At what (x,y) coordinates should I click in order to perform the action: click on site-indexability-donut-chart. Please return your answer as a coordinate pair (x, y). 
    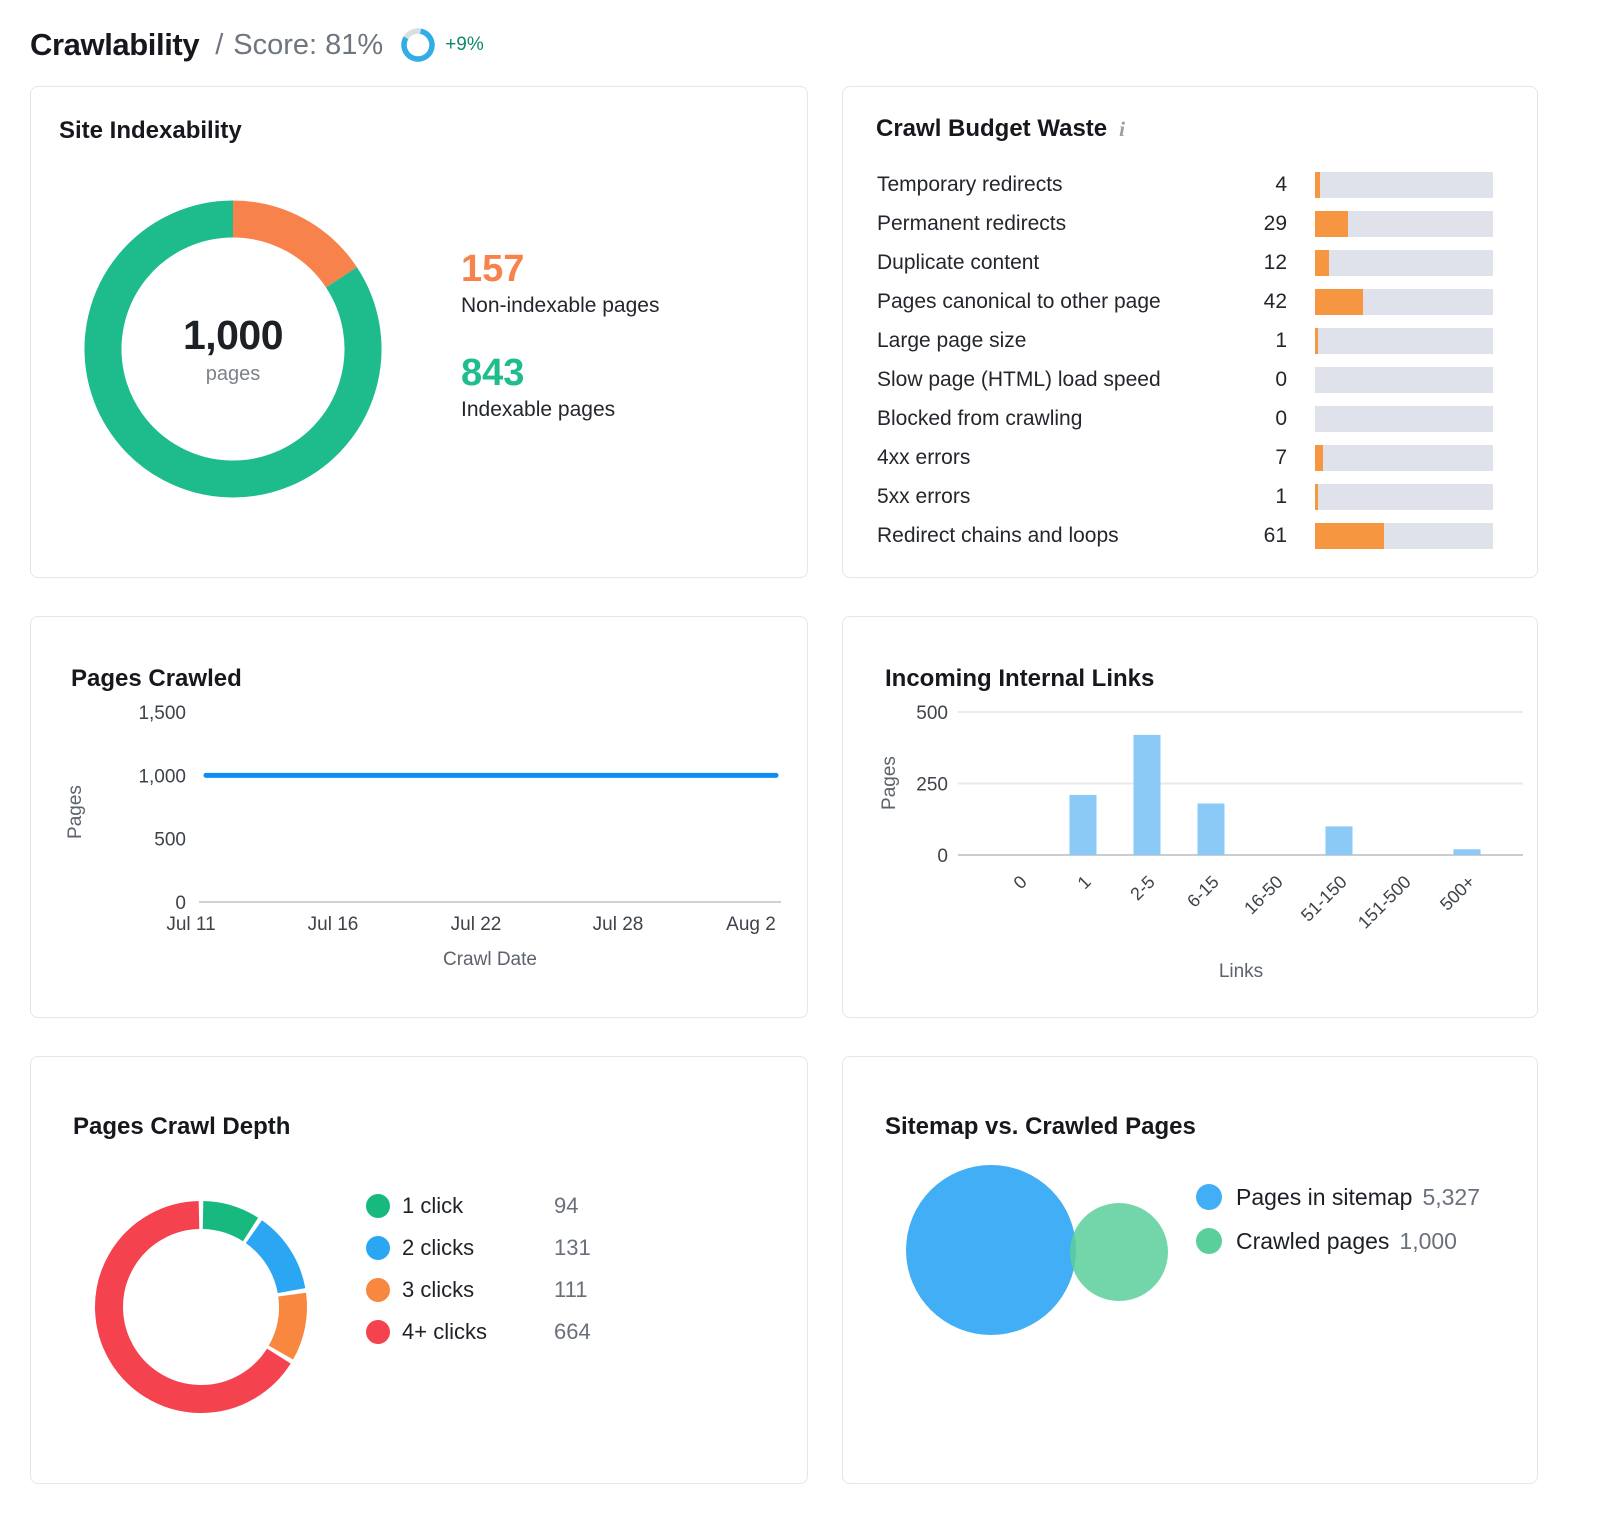
    Looking at the image, I should click on (233, 349).